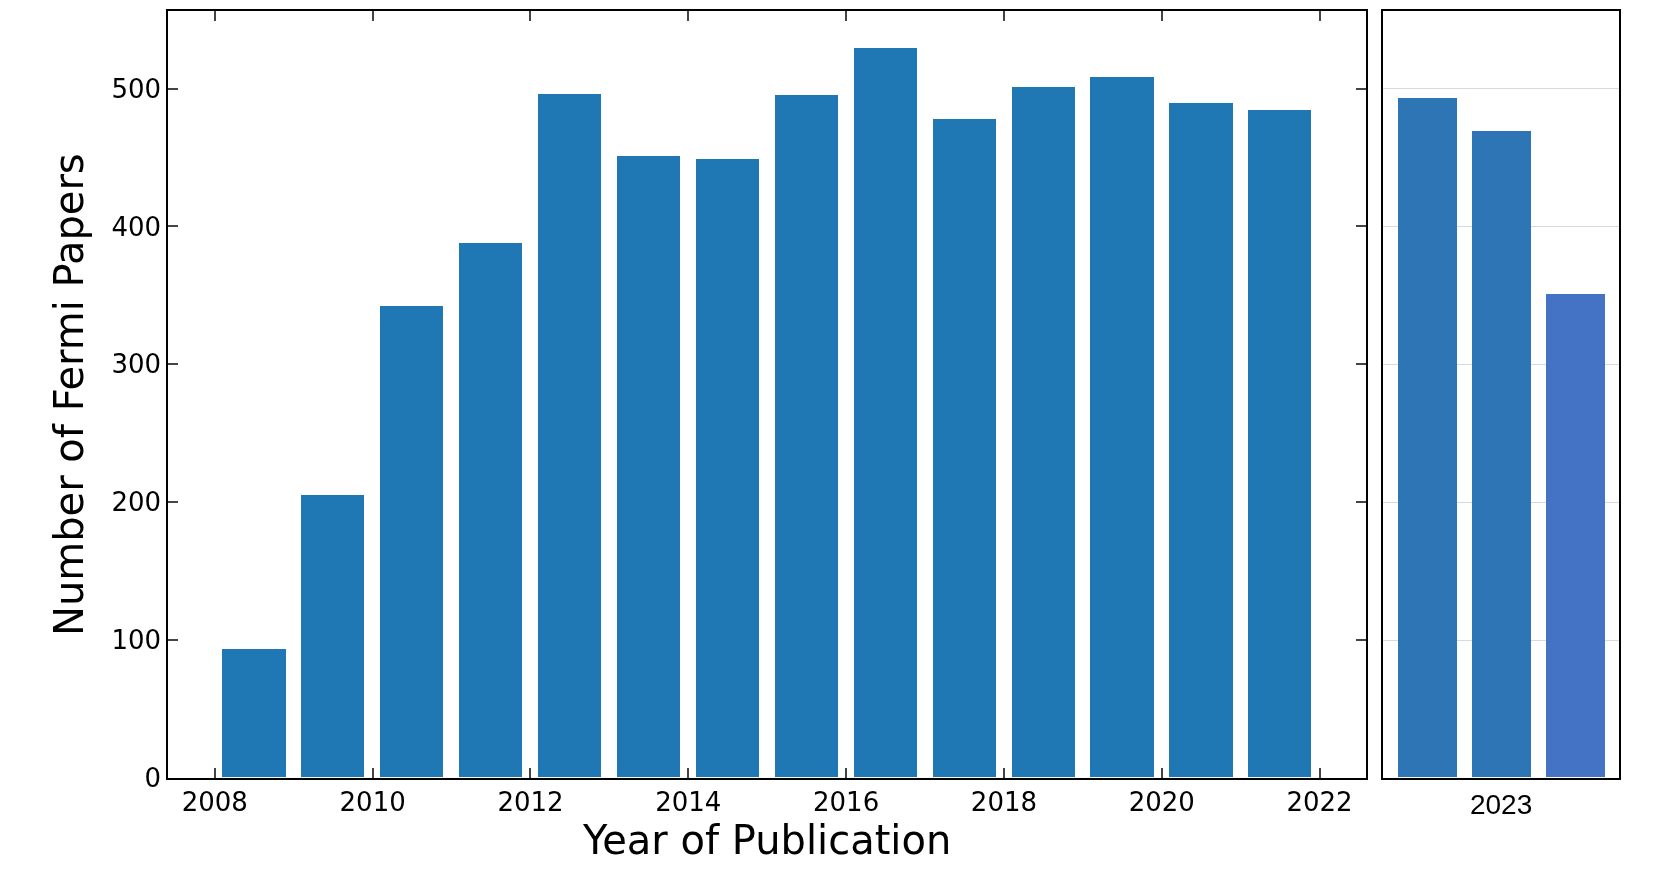  Describe the element at coordinates (214, 802) in the screenshot. I see `x-tick-label: 2008` at that location.